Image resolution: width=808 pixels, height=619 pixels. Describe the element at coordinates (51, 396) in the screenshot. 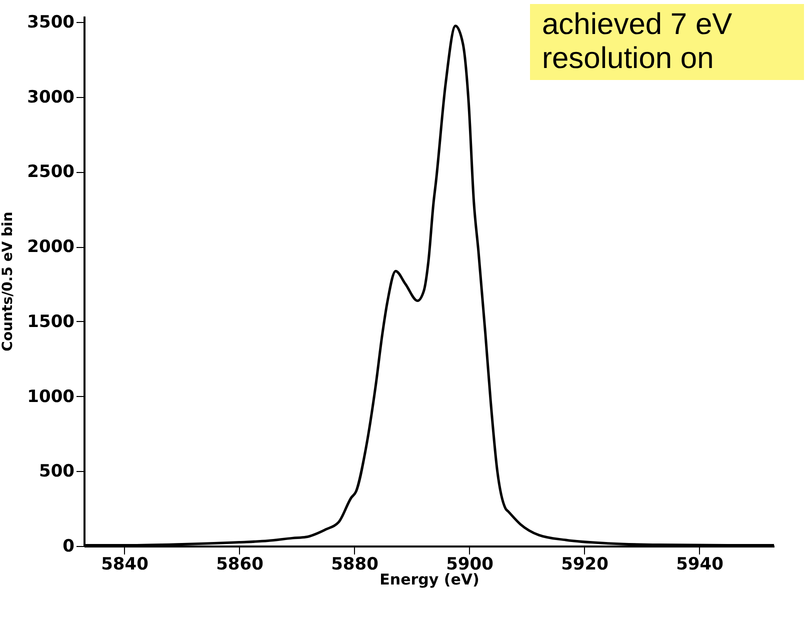

I see `y-tick-label: 1000` at that location.